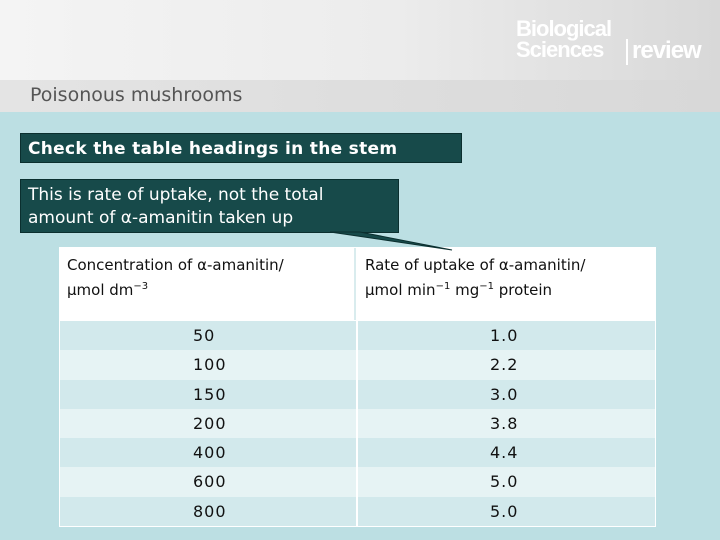  What do you see at coordinates (360, 96) in the screenshot?
I see `subtitle-bar: Poisonous mushrooms` at bounding box center [360, 96].